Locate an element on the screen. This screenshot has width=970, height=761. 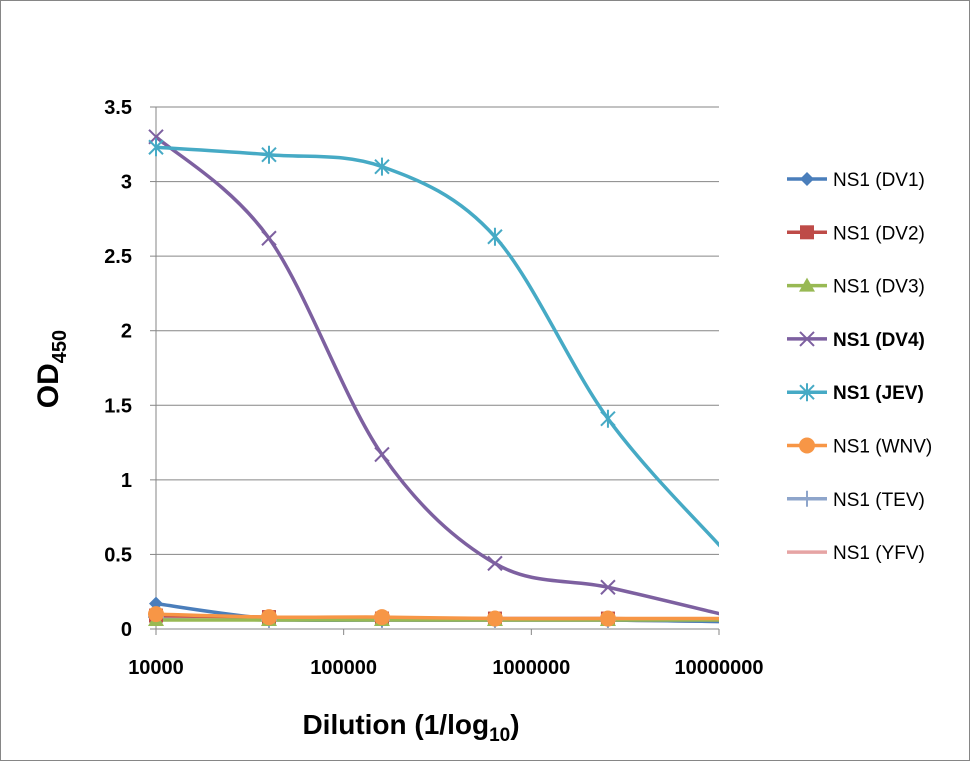
legend-item: NS1 (DV3) is located at coordinates (856, 287).